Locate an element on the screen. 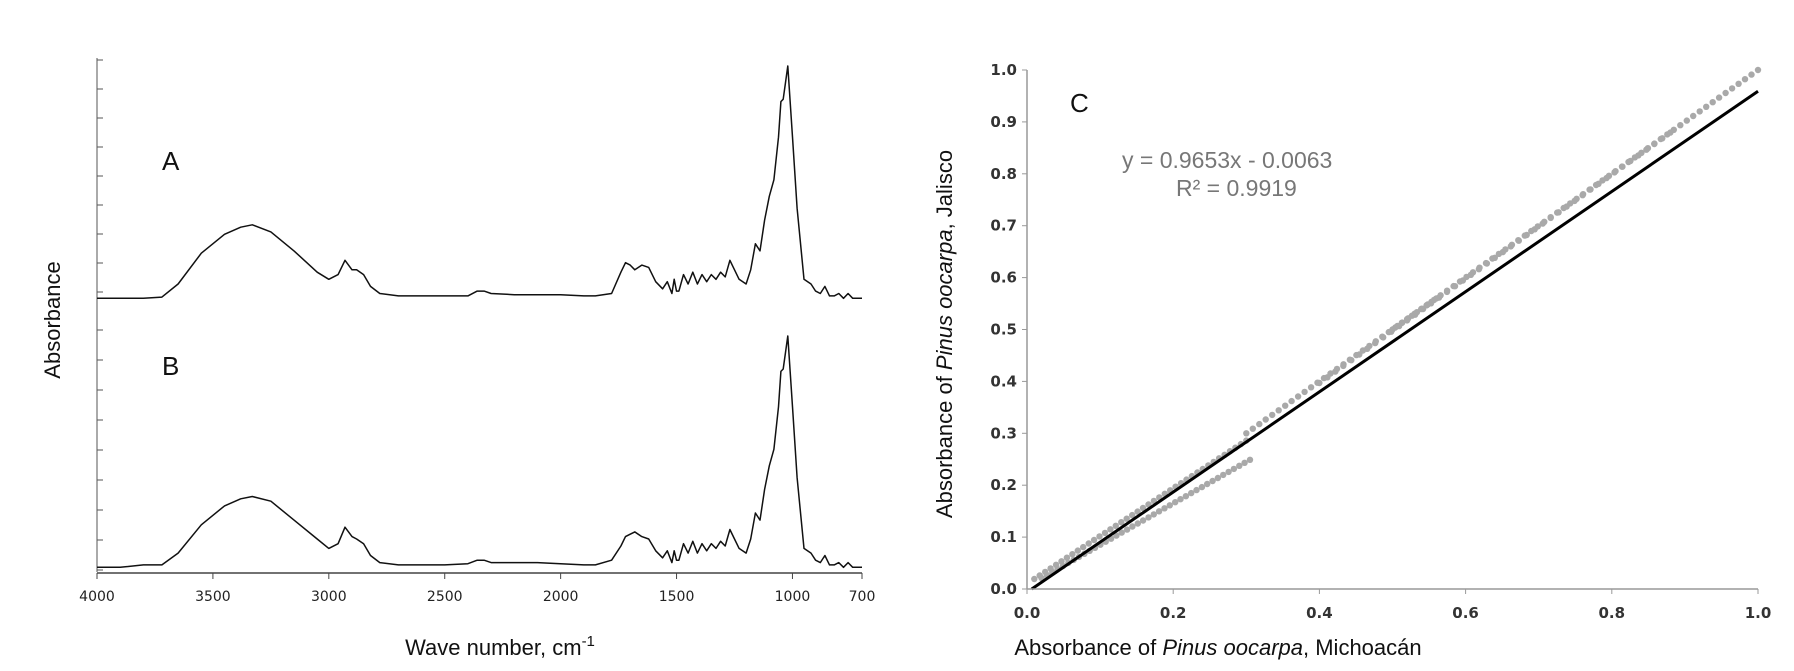 The width and height of the screenshot is (1794, 671). ftir-x-tick-label: 3000 is located at coordinates (329, 597).